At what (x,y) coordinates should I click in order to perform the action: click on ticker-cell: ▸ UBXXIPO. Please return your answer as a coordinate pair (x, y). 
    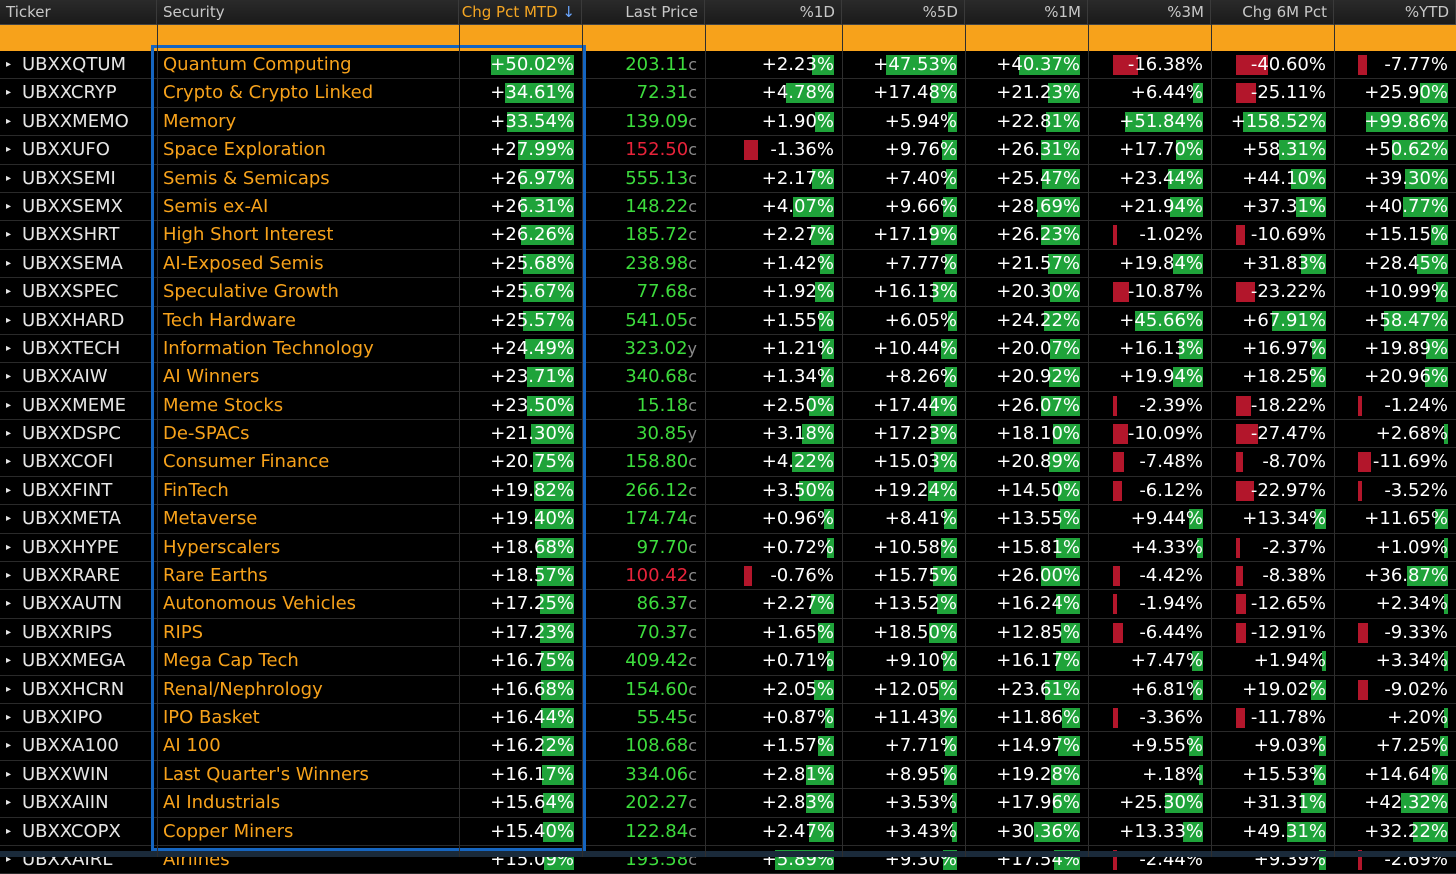
    Looking at the image, I should click on (78, 717).